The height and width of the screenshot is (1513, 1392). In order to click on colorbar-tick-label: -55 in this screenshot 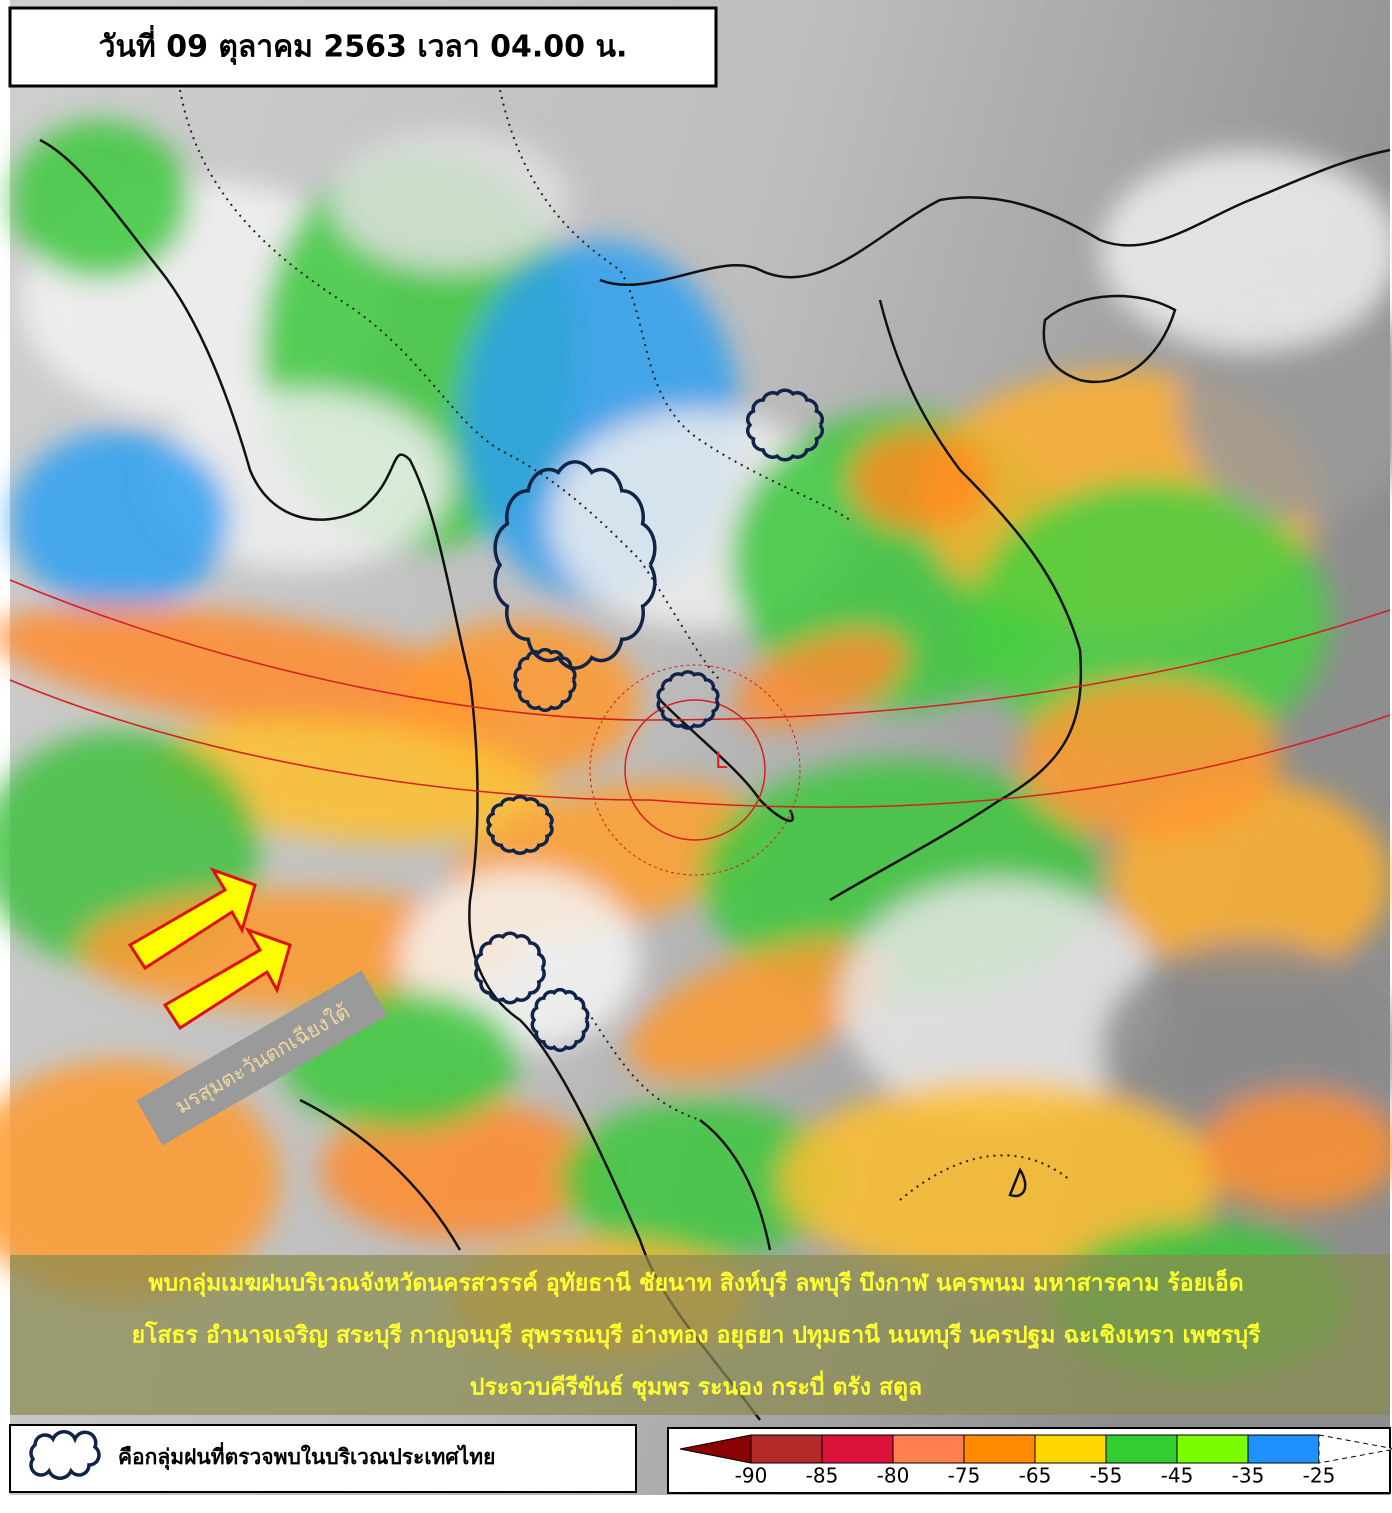, I will do `click(1106, 1476)`.